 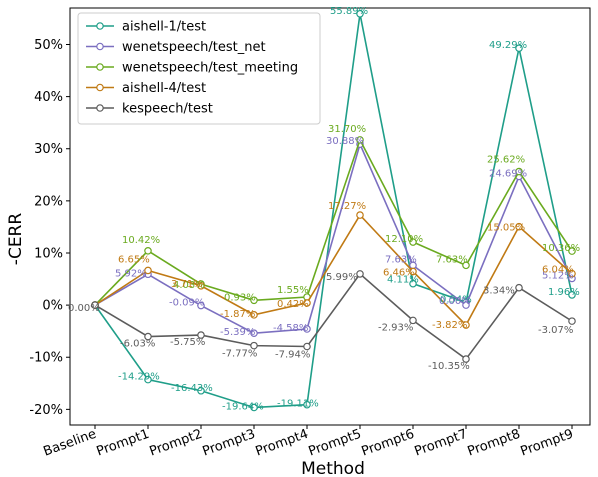 I want to click on data-label: 17.27%, so click(x=347, y=206).